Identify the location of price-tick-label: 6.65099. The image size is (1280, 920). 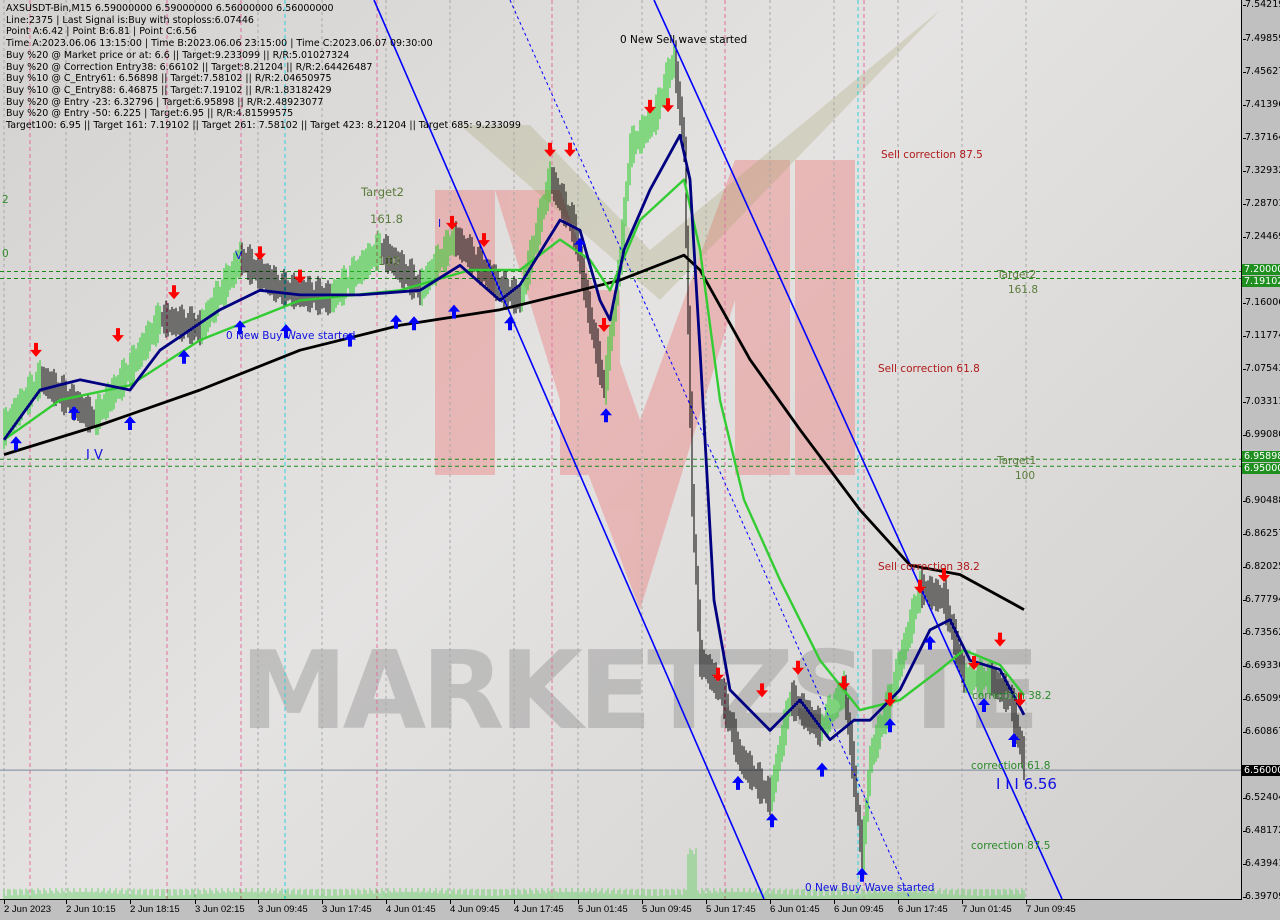
(1261, 698).